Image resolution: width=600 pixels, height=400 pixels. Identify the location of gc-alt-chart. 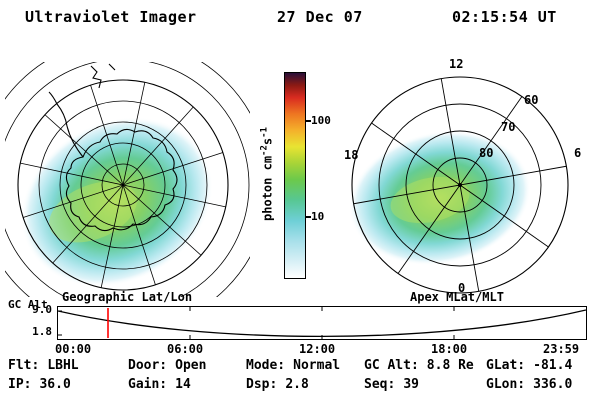
(322, 323).